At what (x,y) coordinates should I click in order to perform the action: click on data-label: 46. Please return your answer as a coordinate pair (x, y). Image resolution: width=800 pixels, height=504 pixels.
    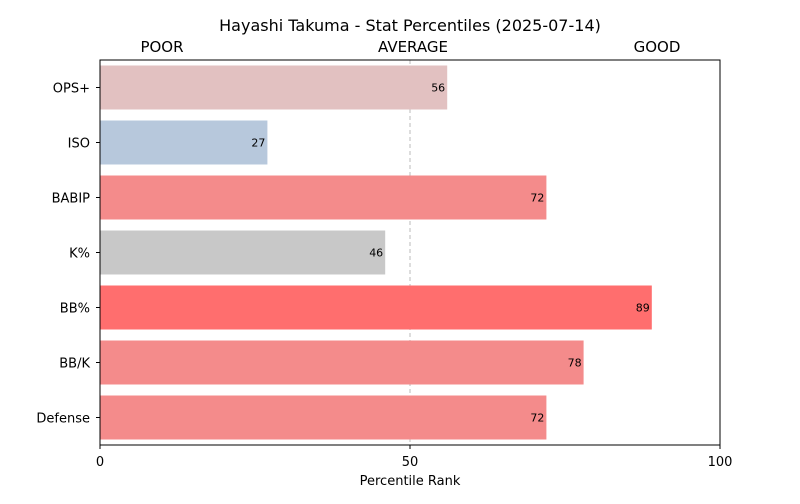
    Looking at the image, I should click on (376, 253).